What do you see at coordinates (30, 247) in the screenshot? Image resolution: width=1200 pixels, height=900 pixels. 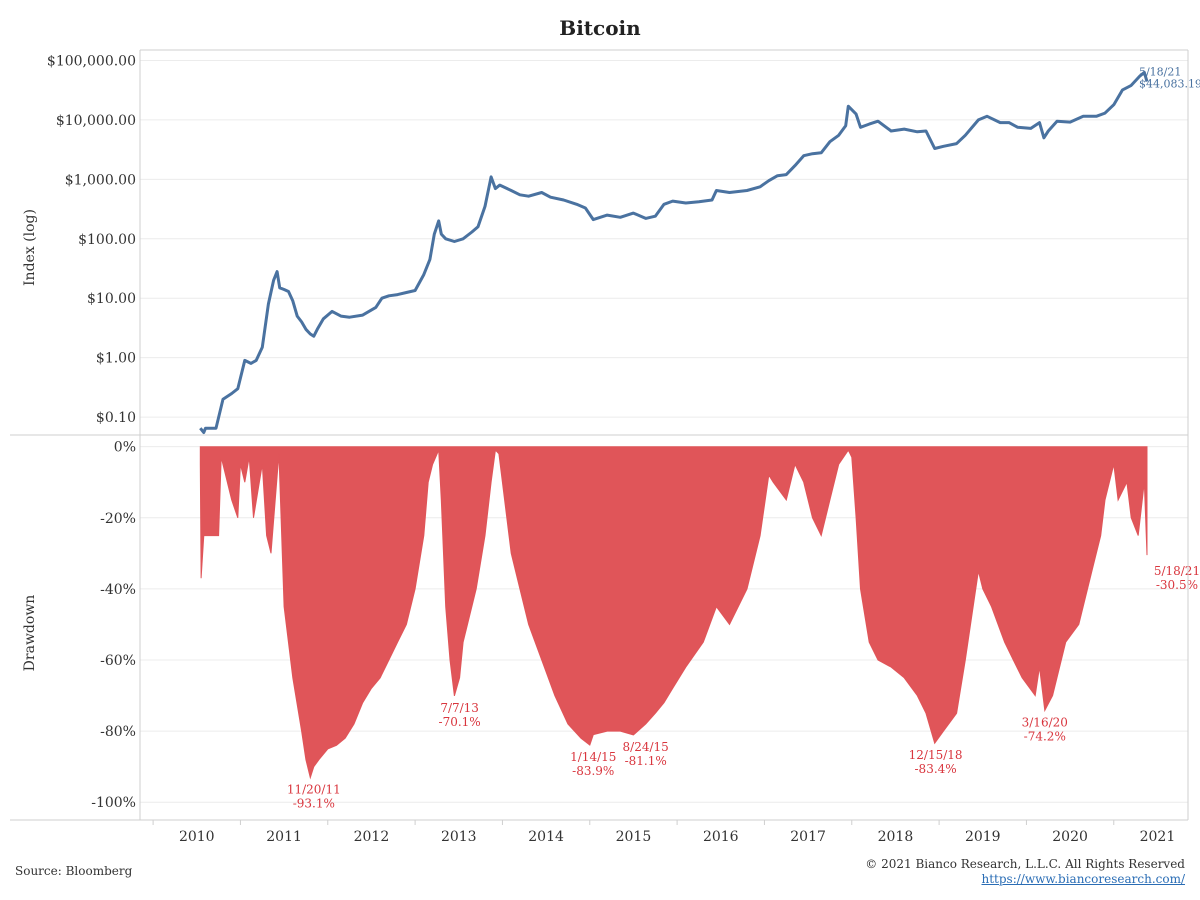 I see `price-axis-title: Index (log)` at bounding box center [30, 247].